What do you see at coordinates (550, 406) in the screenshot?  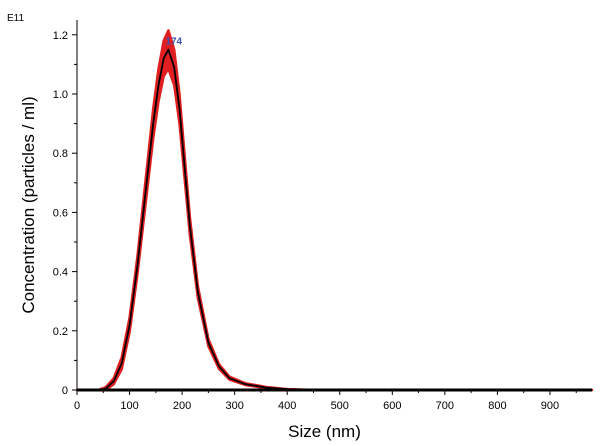 I see `x-tick-label: 900` at bounding box center [550, 406].